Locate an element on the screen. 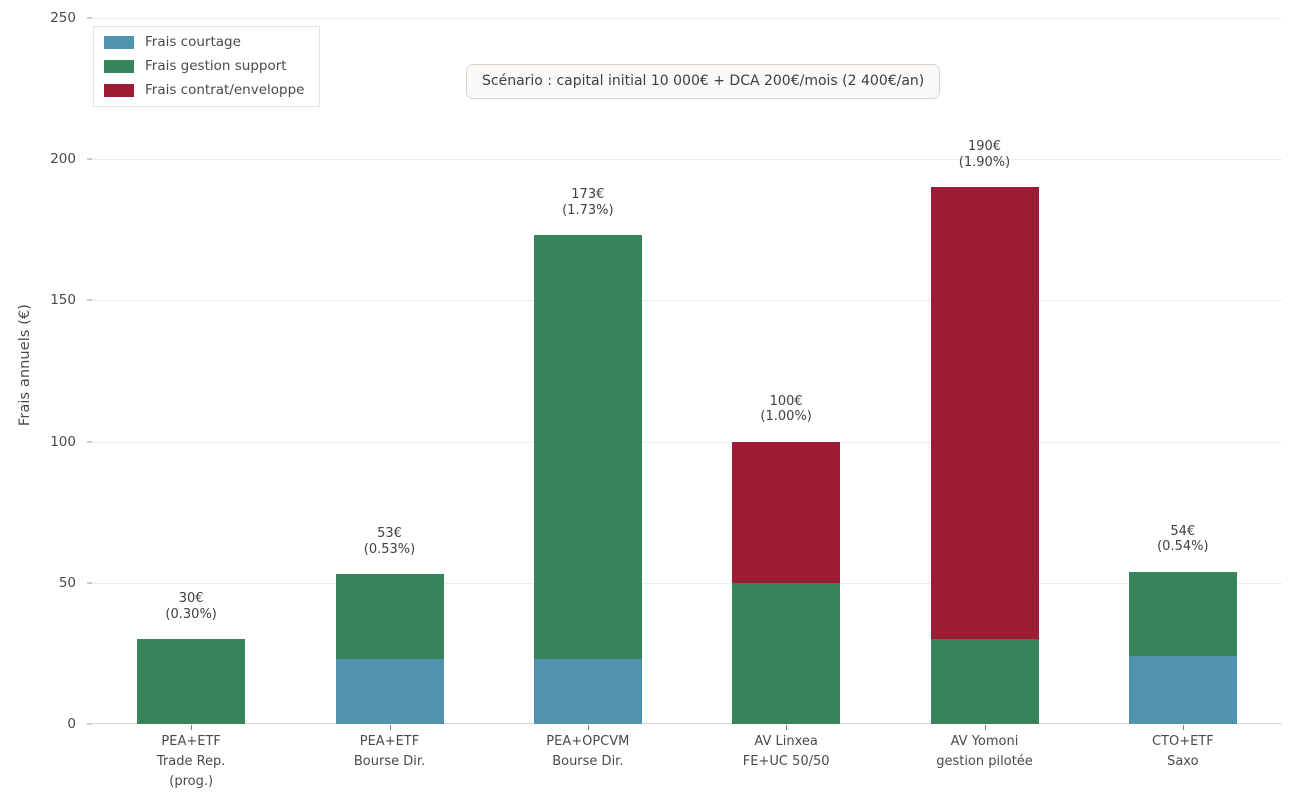 This screenshot has height=800, width=1300. bar-stack: 30€ (0.30%) is located at coordinates (191, 371).